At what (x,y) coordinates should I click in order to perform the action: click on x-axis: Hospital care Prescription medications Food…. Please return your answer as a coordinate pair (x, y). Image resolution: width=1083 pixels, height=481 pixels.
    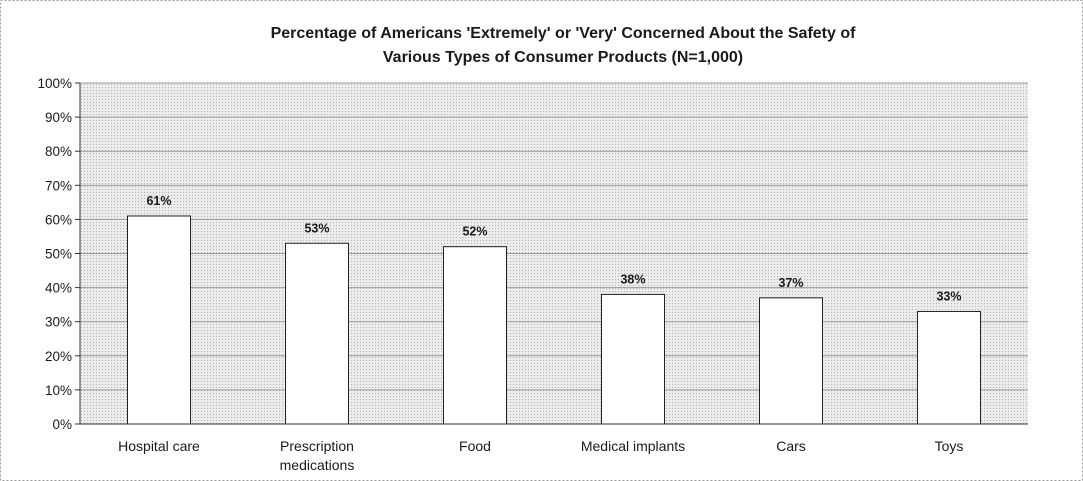
    Looking at the image, I should click on (554, 448).